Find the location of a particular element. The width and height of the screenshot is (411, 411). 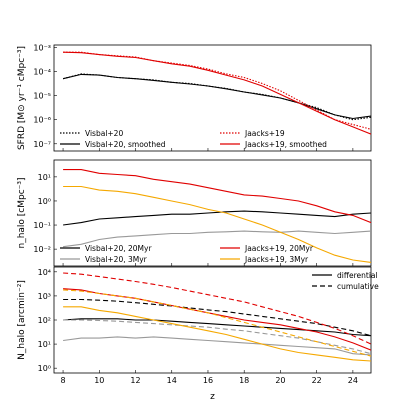

x-tick-label: 14 is located at coordinates (172, 380).